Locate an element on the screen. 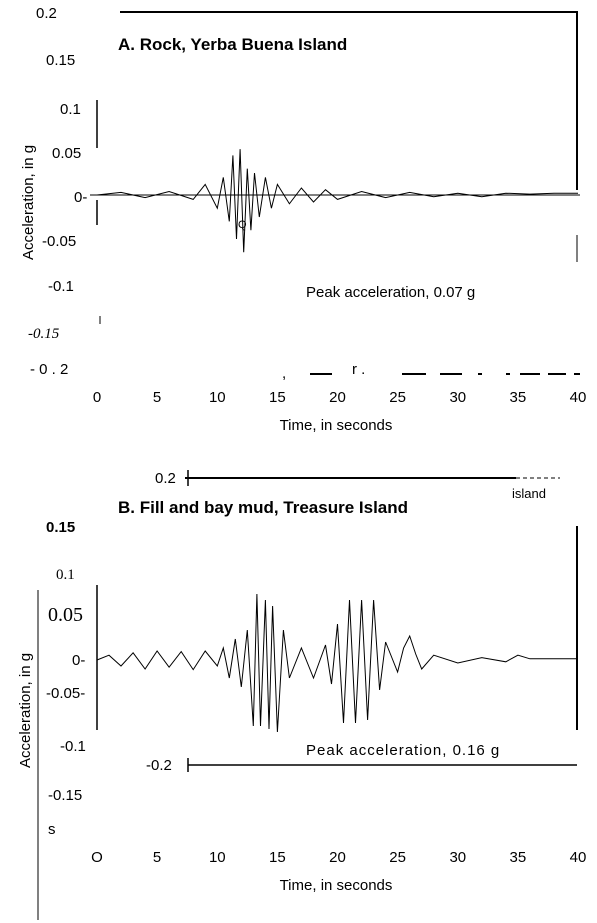 The image size is (597, 923). panel-b-ytick-3: 0.05 is located at coordinates (65, 615).